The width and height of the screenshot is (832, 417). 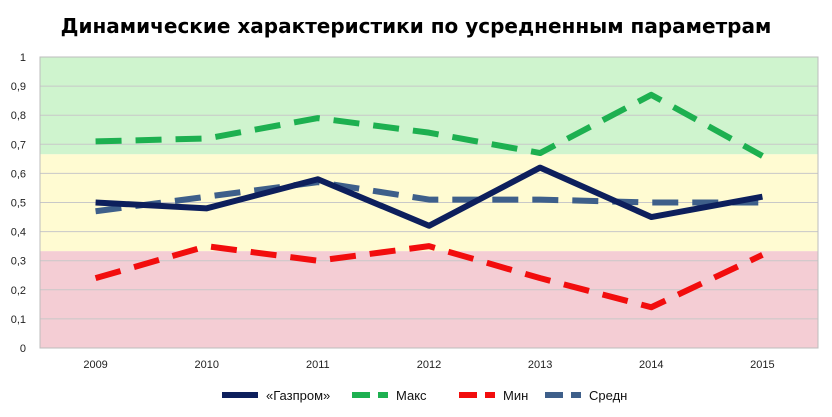 I want to click on x-tick-label: 2012, so click(x=429, y=365).